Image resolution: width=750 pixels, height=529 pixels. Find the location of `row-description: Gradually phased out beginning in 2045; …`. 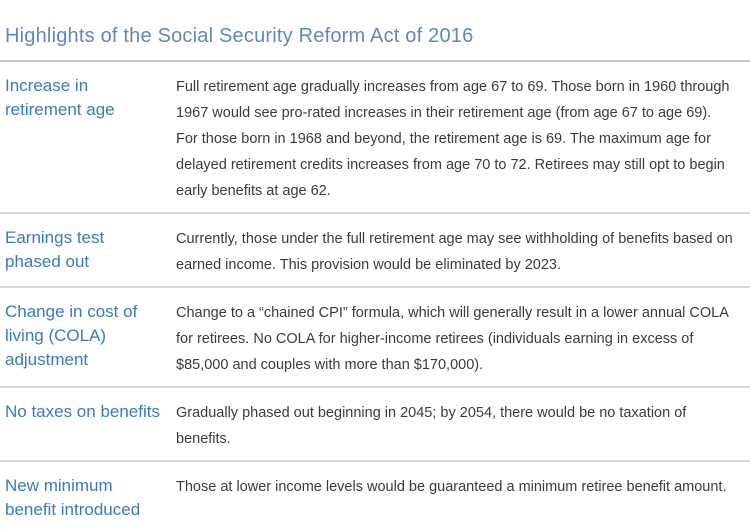

row-description: Gradually phased out beginning in 2045; … is located at coordinates (431, 426).